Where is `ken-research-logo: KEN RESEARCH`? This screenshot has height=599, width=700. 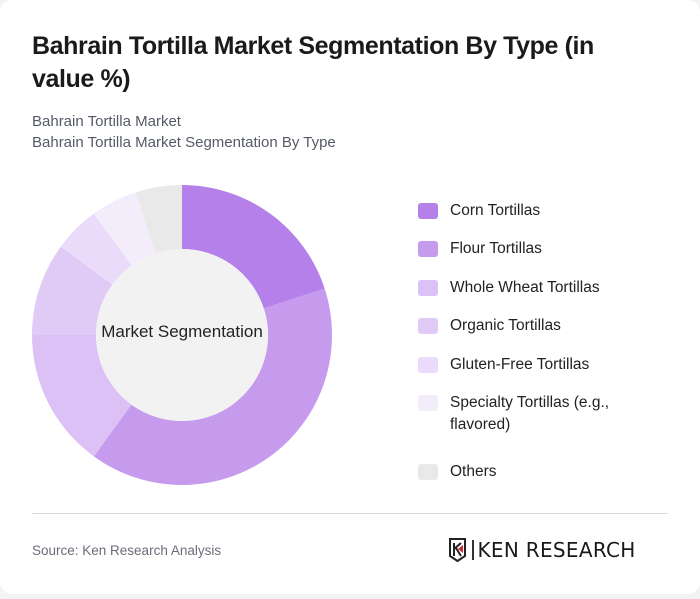 ken-research-logo: KEN RESEARCH is located at coordinates (542, 550).